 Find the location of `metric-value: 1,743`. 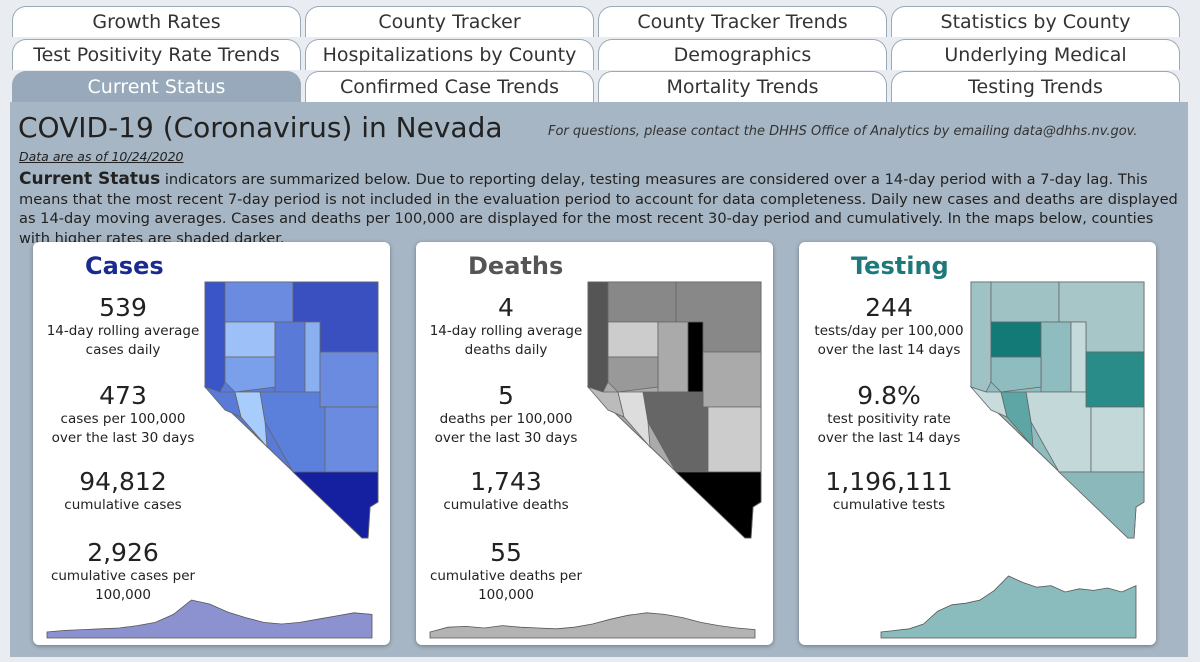

metric-value: 1,743 is located at coordinates (506, 481).